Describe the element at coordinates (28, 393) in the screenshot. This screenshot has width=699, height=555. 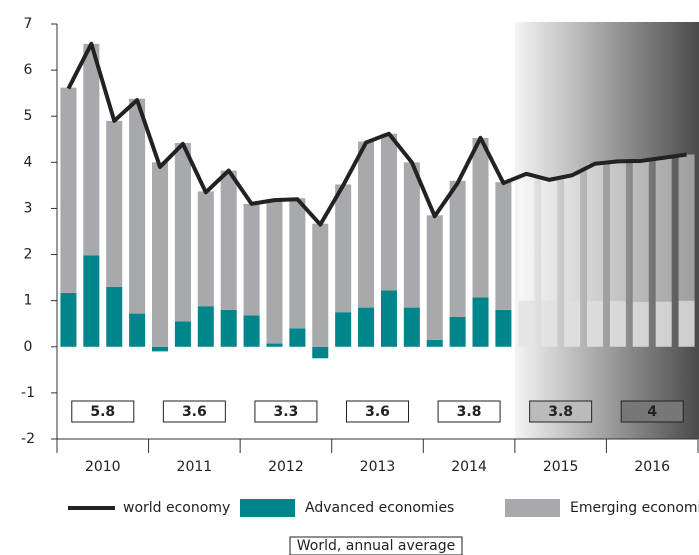
I see `y-tick-label: -1` at that location.